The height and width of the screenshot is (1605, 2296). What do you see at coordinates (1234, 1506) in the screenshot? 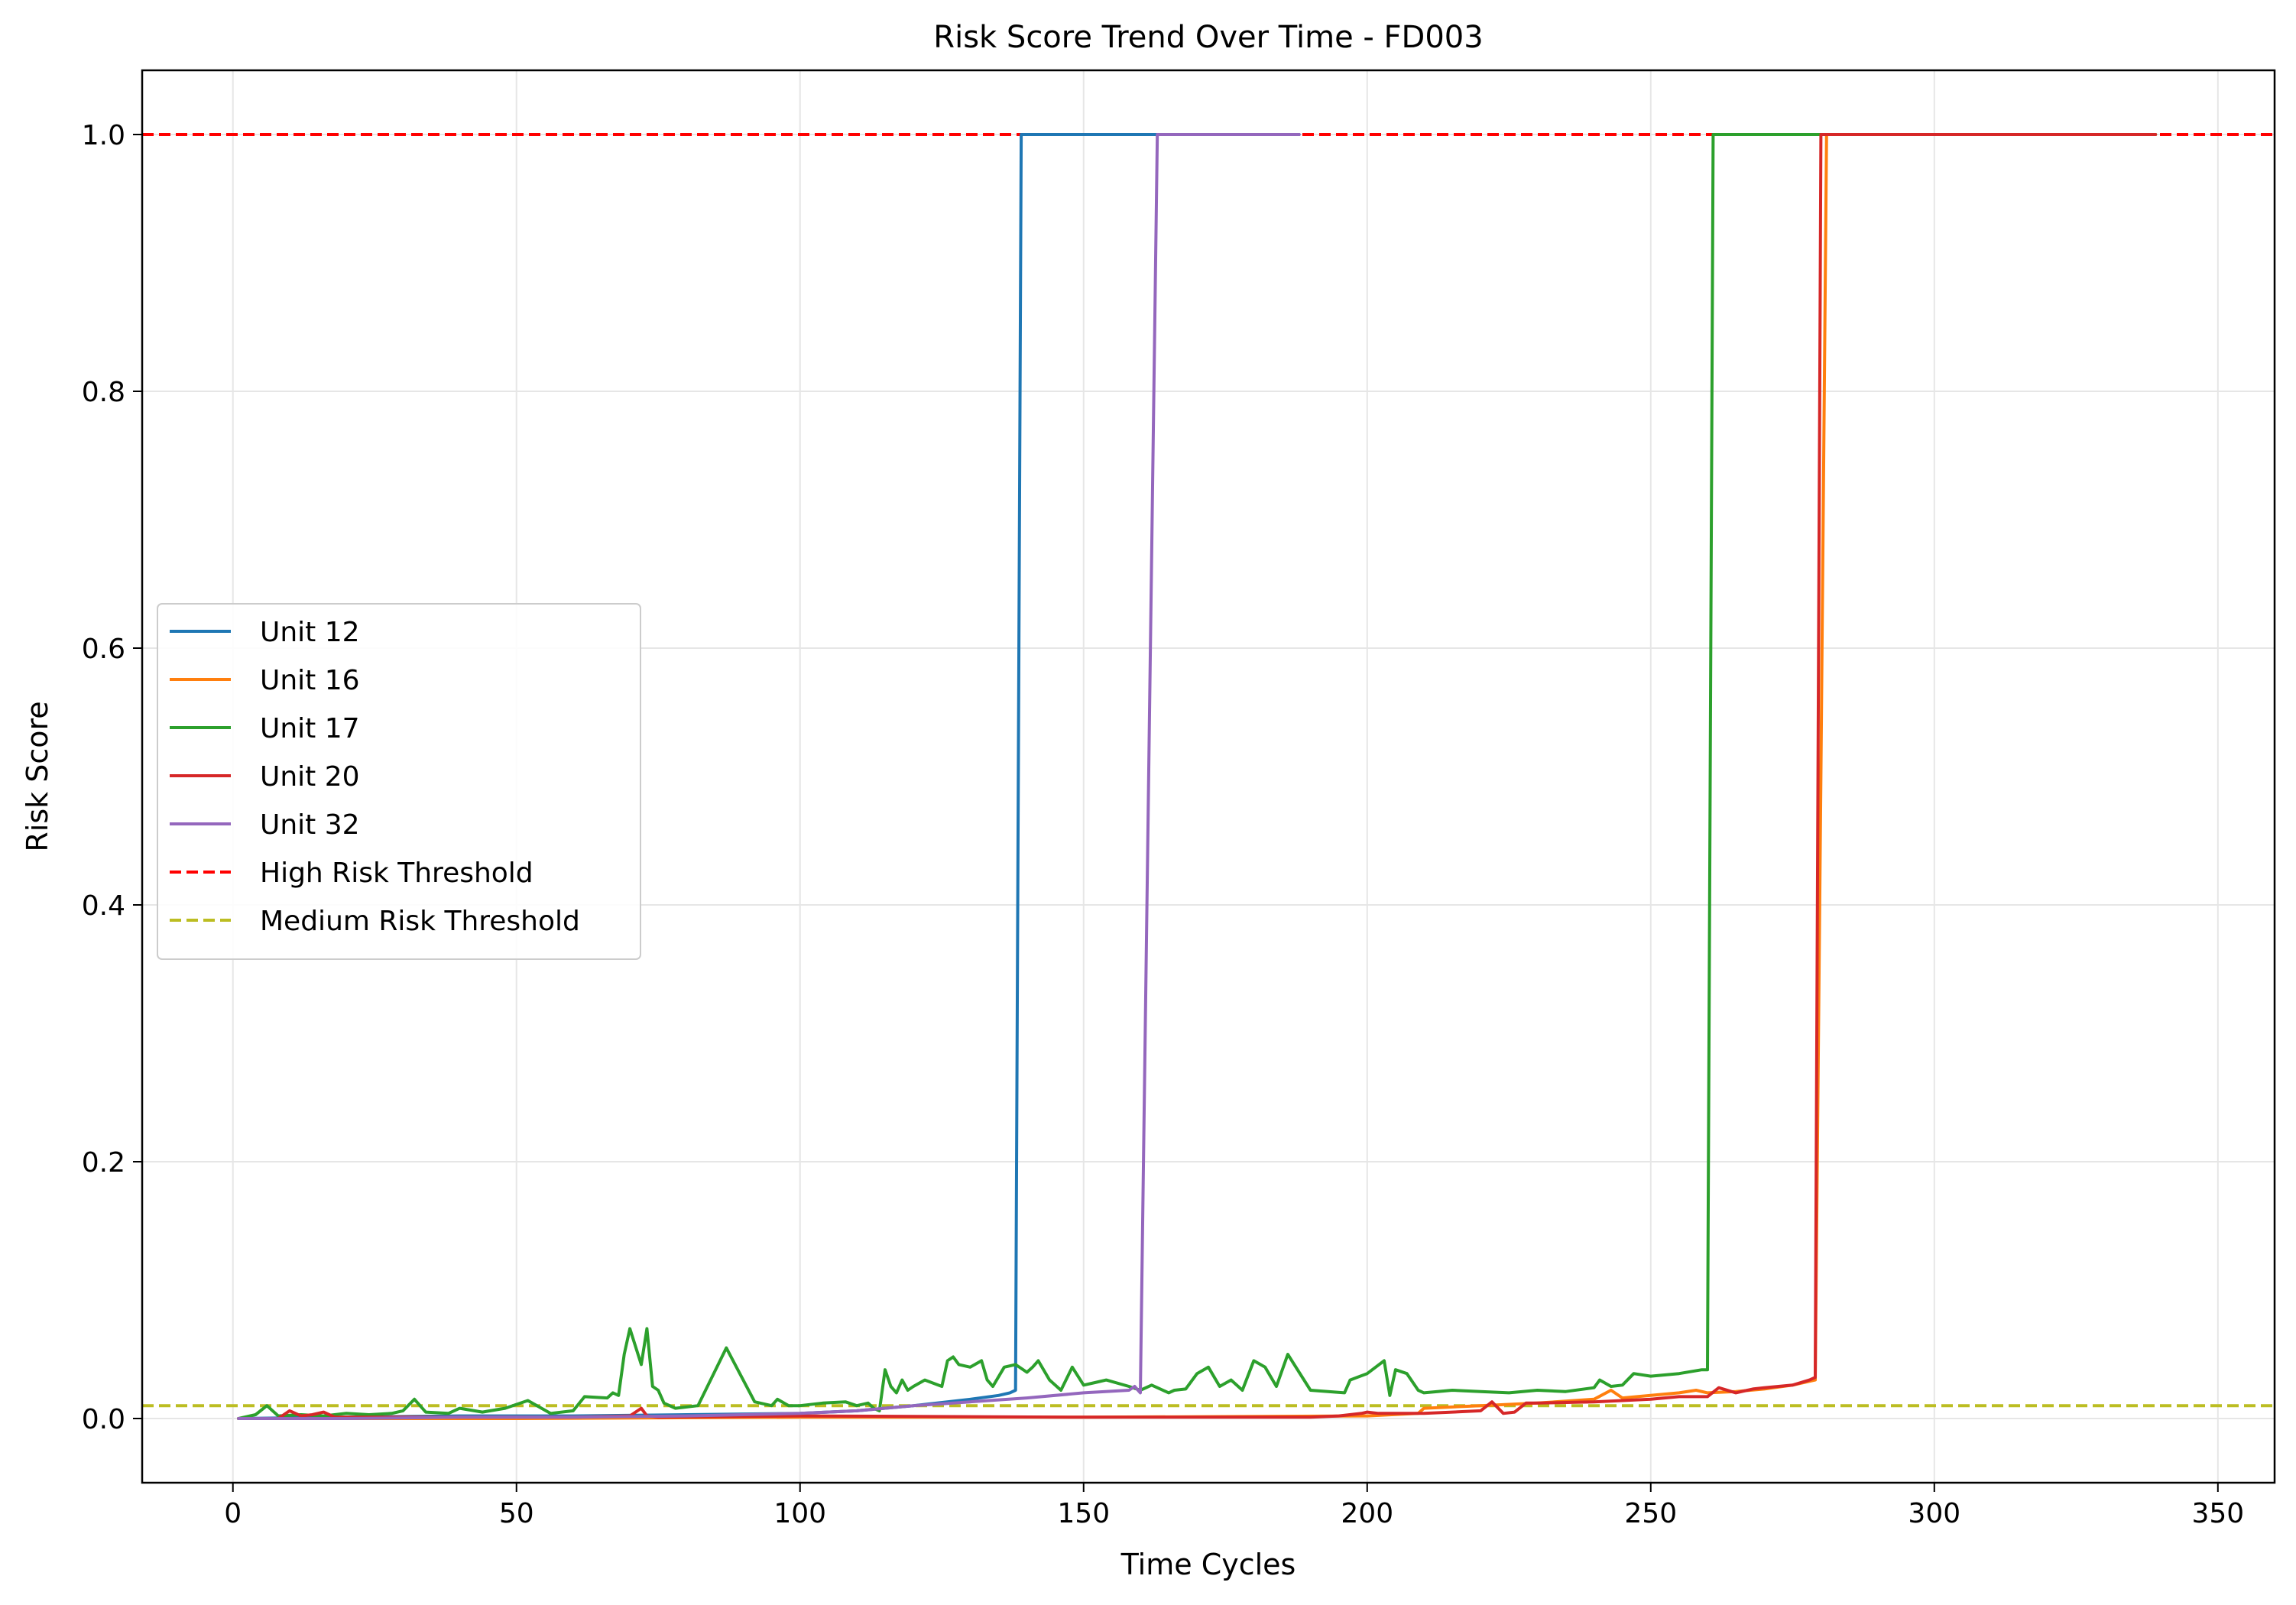
I see `x-axis-ticks: 0 50 100 150 200 250 300 350` at bounding box center [1234, 1506].